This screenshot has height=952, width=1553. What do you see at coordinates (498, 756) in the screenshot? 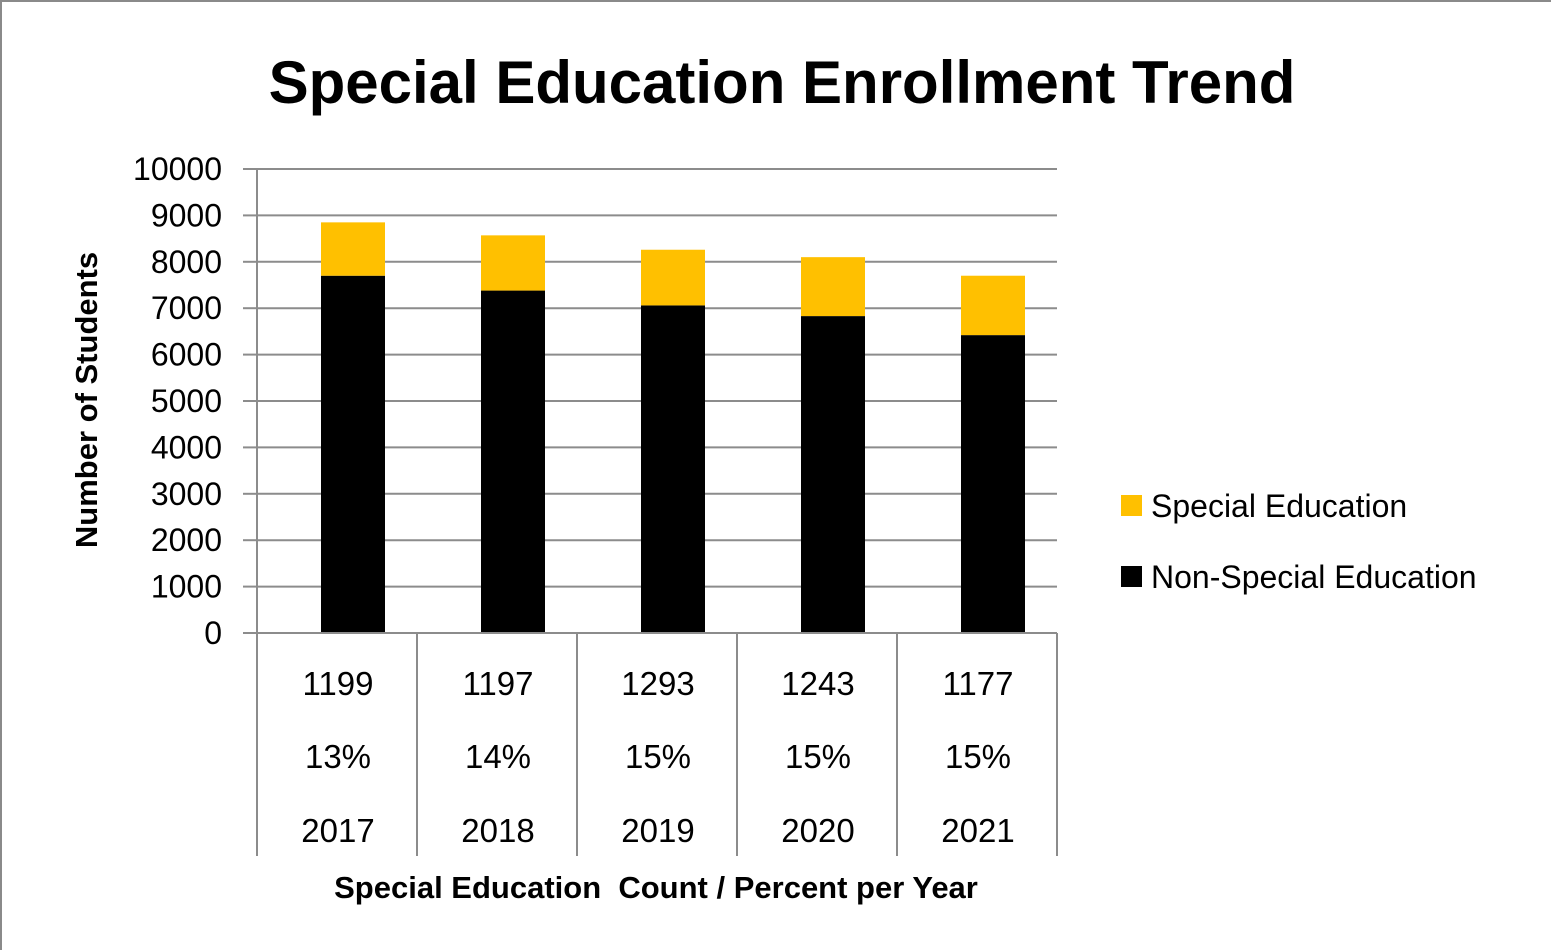
I see `category-percent-label: 14%` at bounding box center [498, 756].